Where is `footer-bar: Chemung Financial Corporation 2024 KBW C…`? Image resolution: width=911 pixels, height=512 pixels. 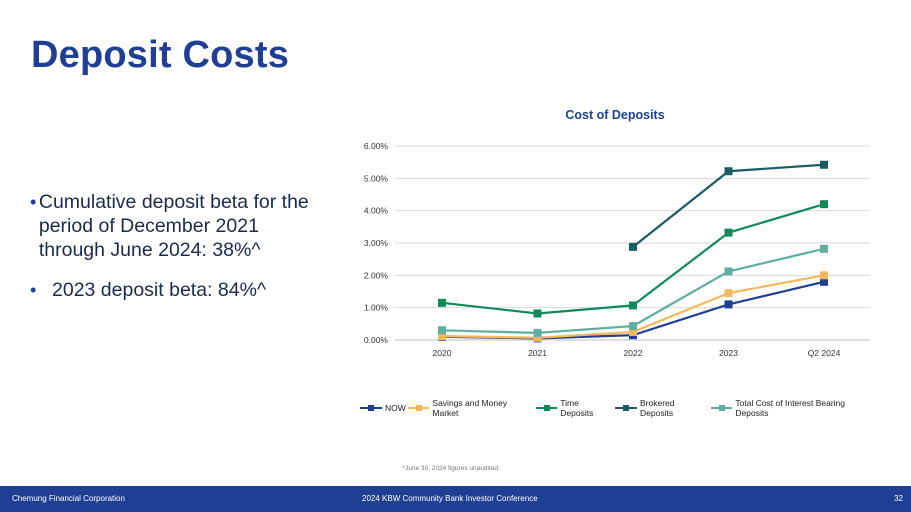
footer-bar: Chemung Financial Corporation 2024 KBW C… is located at coordinates (455, 499).